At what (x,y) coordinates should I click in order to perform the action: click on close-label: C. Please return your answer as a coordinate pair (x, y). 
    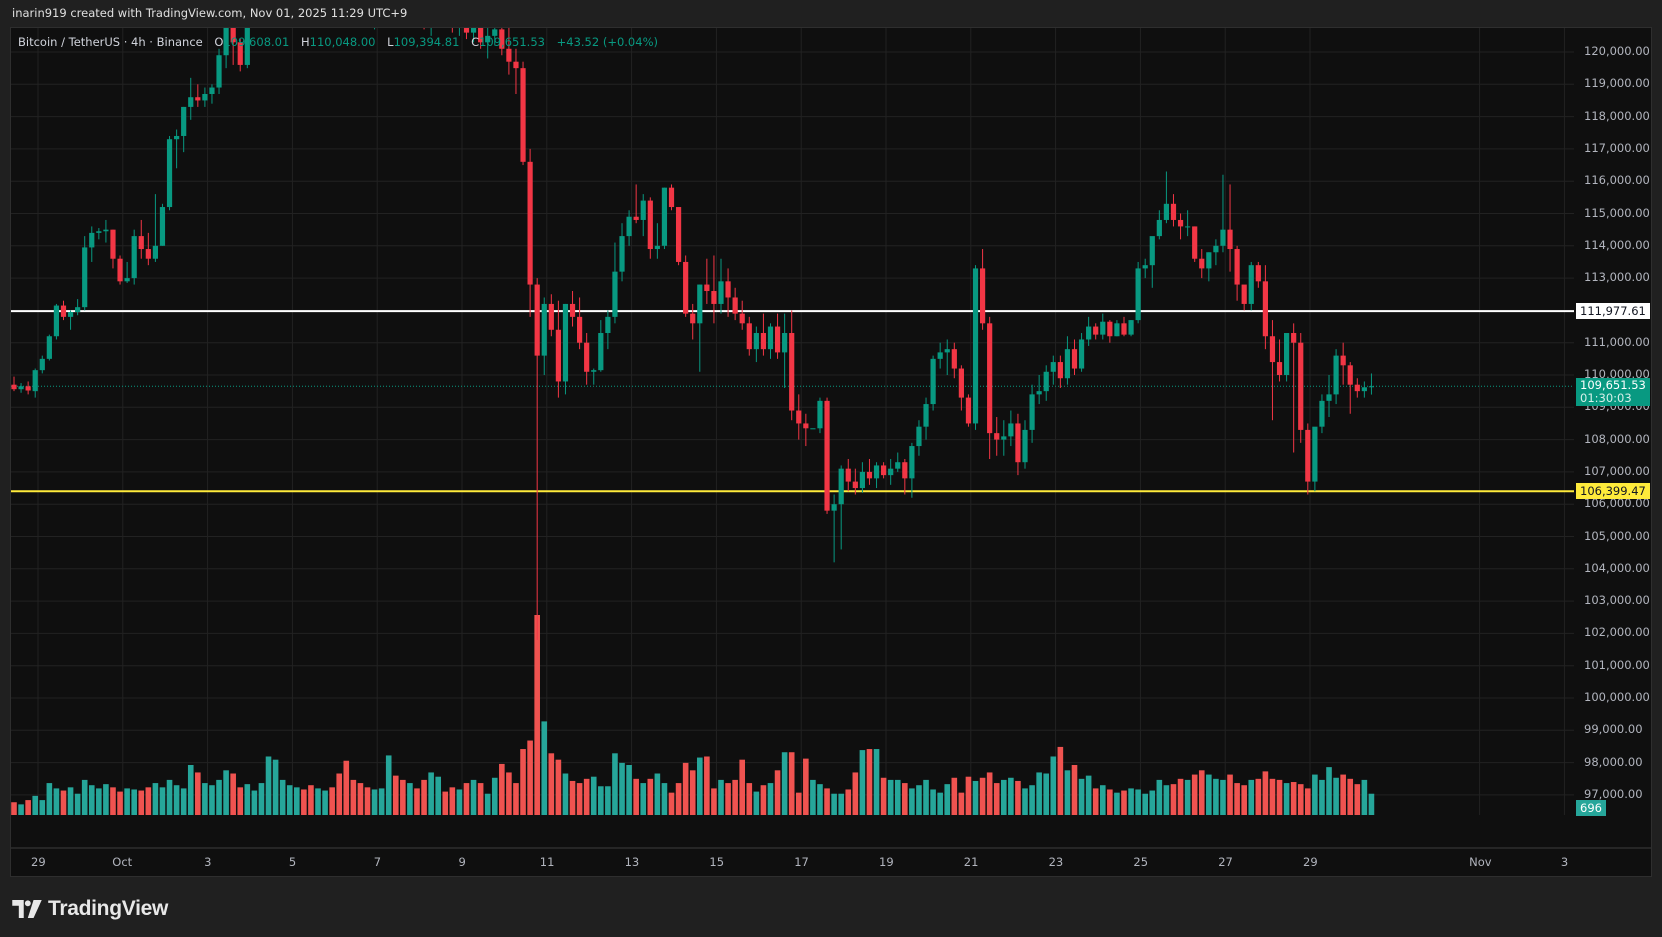
    Looking at the image, I should click on (475, 42).